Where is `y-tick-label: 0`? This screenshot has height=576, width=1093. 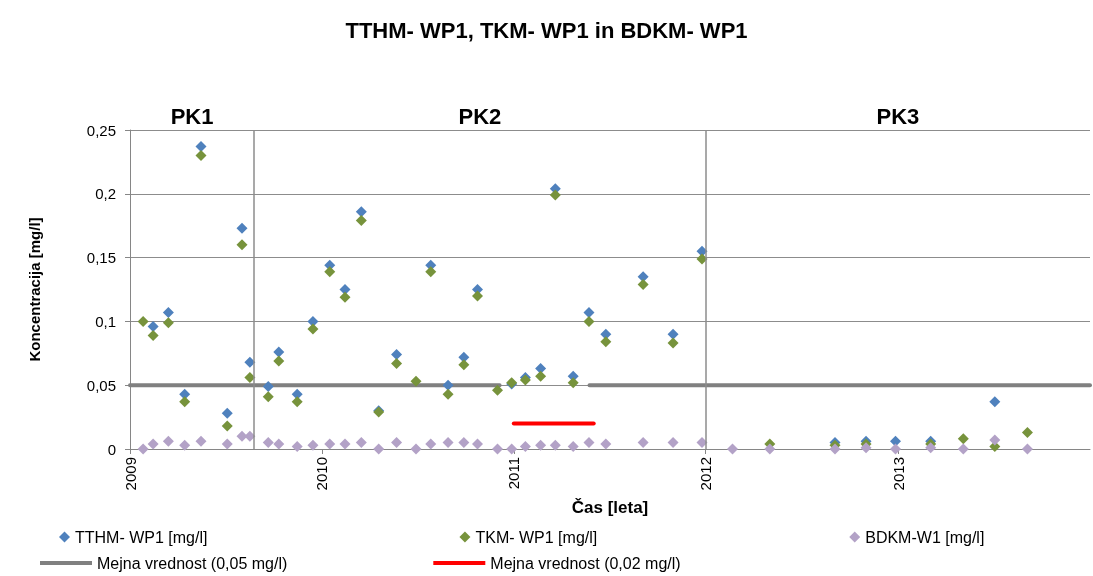
y-tick-label: 0 is located at coordinates (111, 449).